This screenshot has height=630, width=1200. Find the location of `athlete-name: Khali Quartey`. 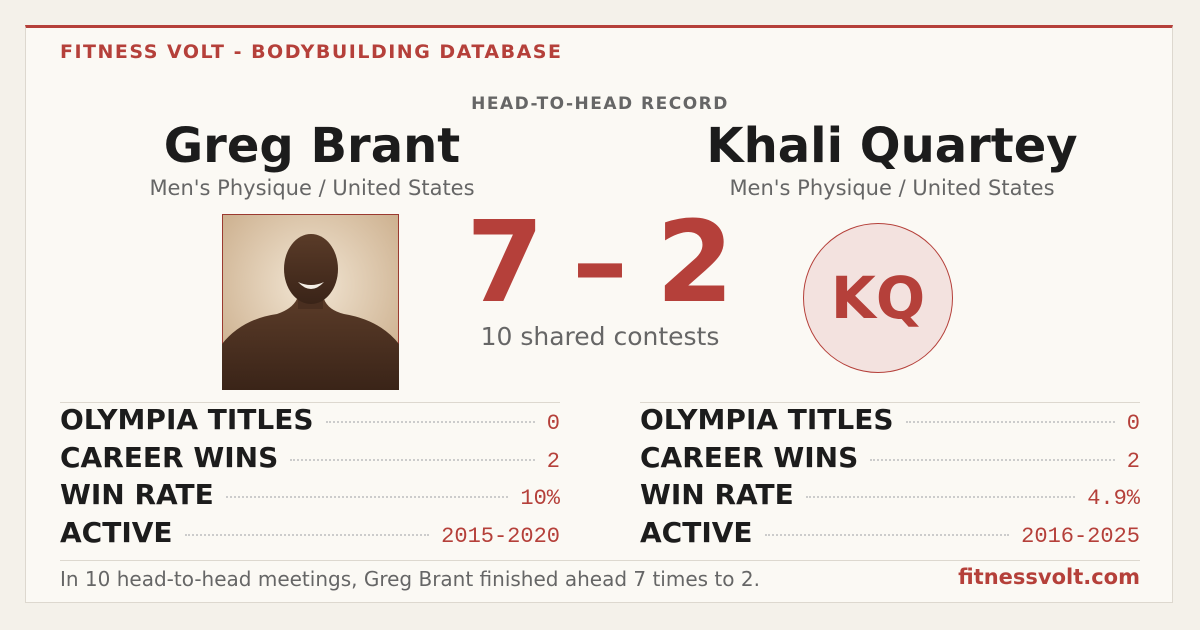

athlete-name: Khali Quartey is located at coordinates (892, 146).